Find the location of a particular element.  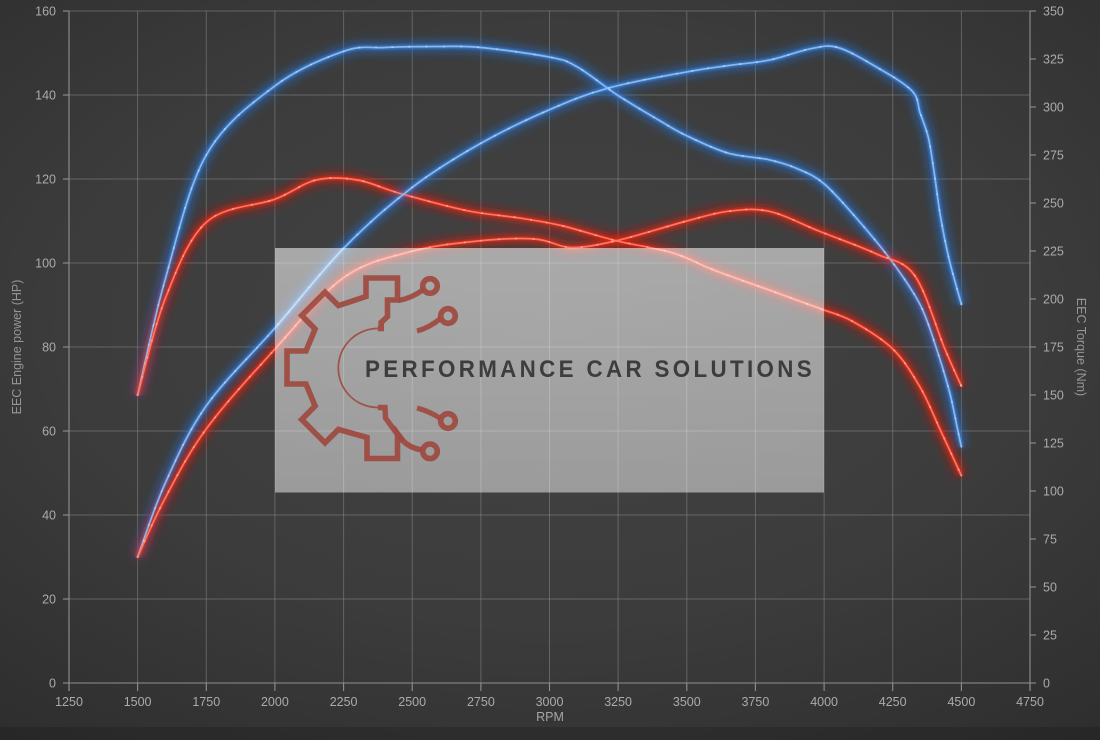

svg-text: 1500 is located at coordinates (138, 702).